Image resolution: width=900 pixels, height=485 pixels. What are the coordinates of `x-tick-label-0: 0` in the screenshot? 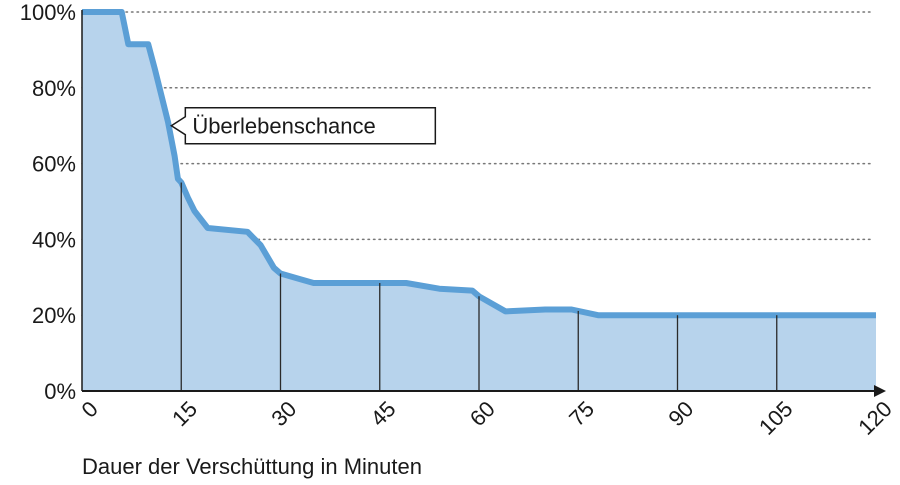 It's located at (90, 409).